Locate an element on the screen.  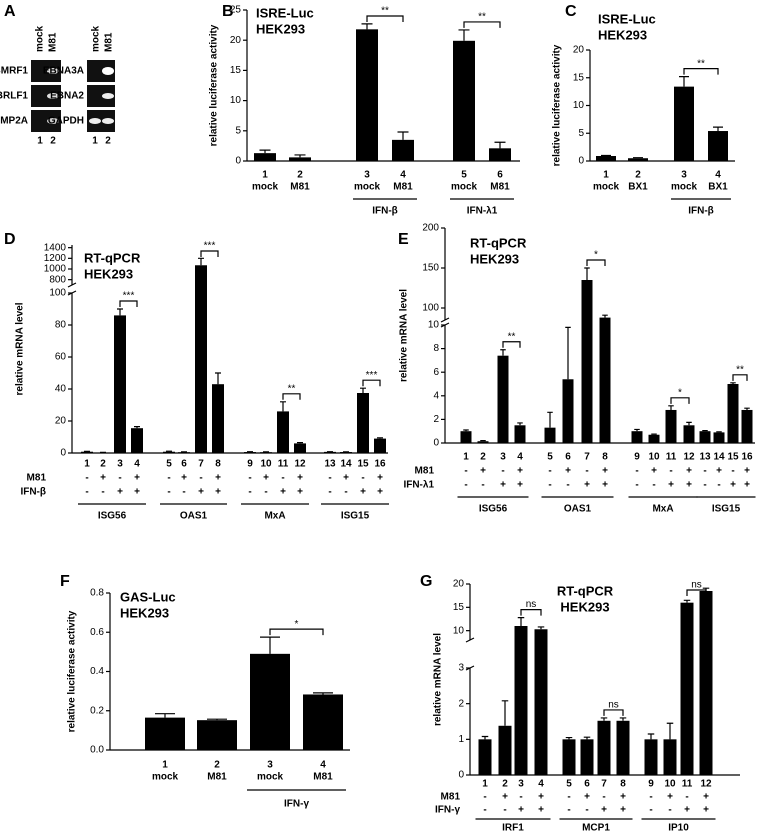
y-tick-label: 0 is located at coordinates (436, 443).